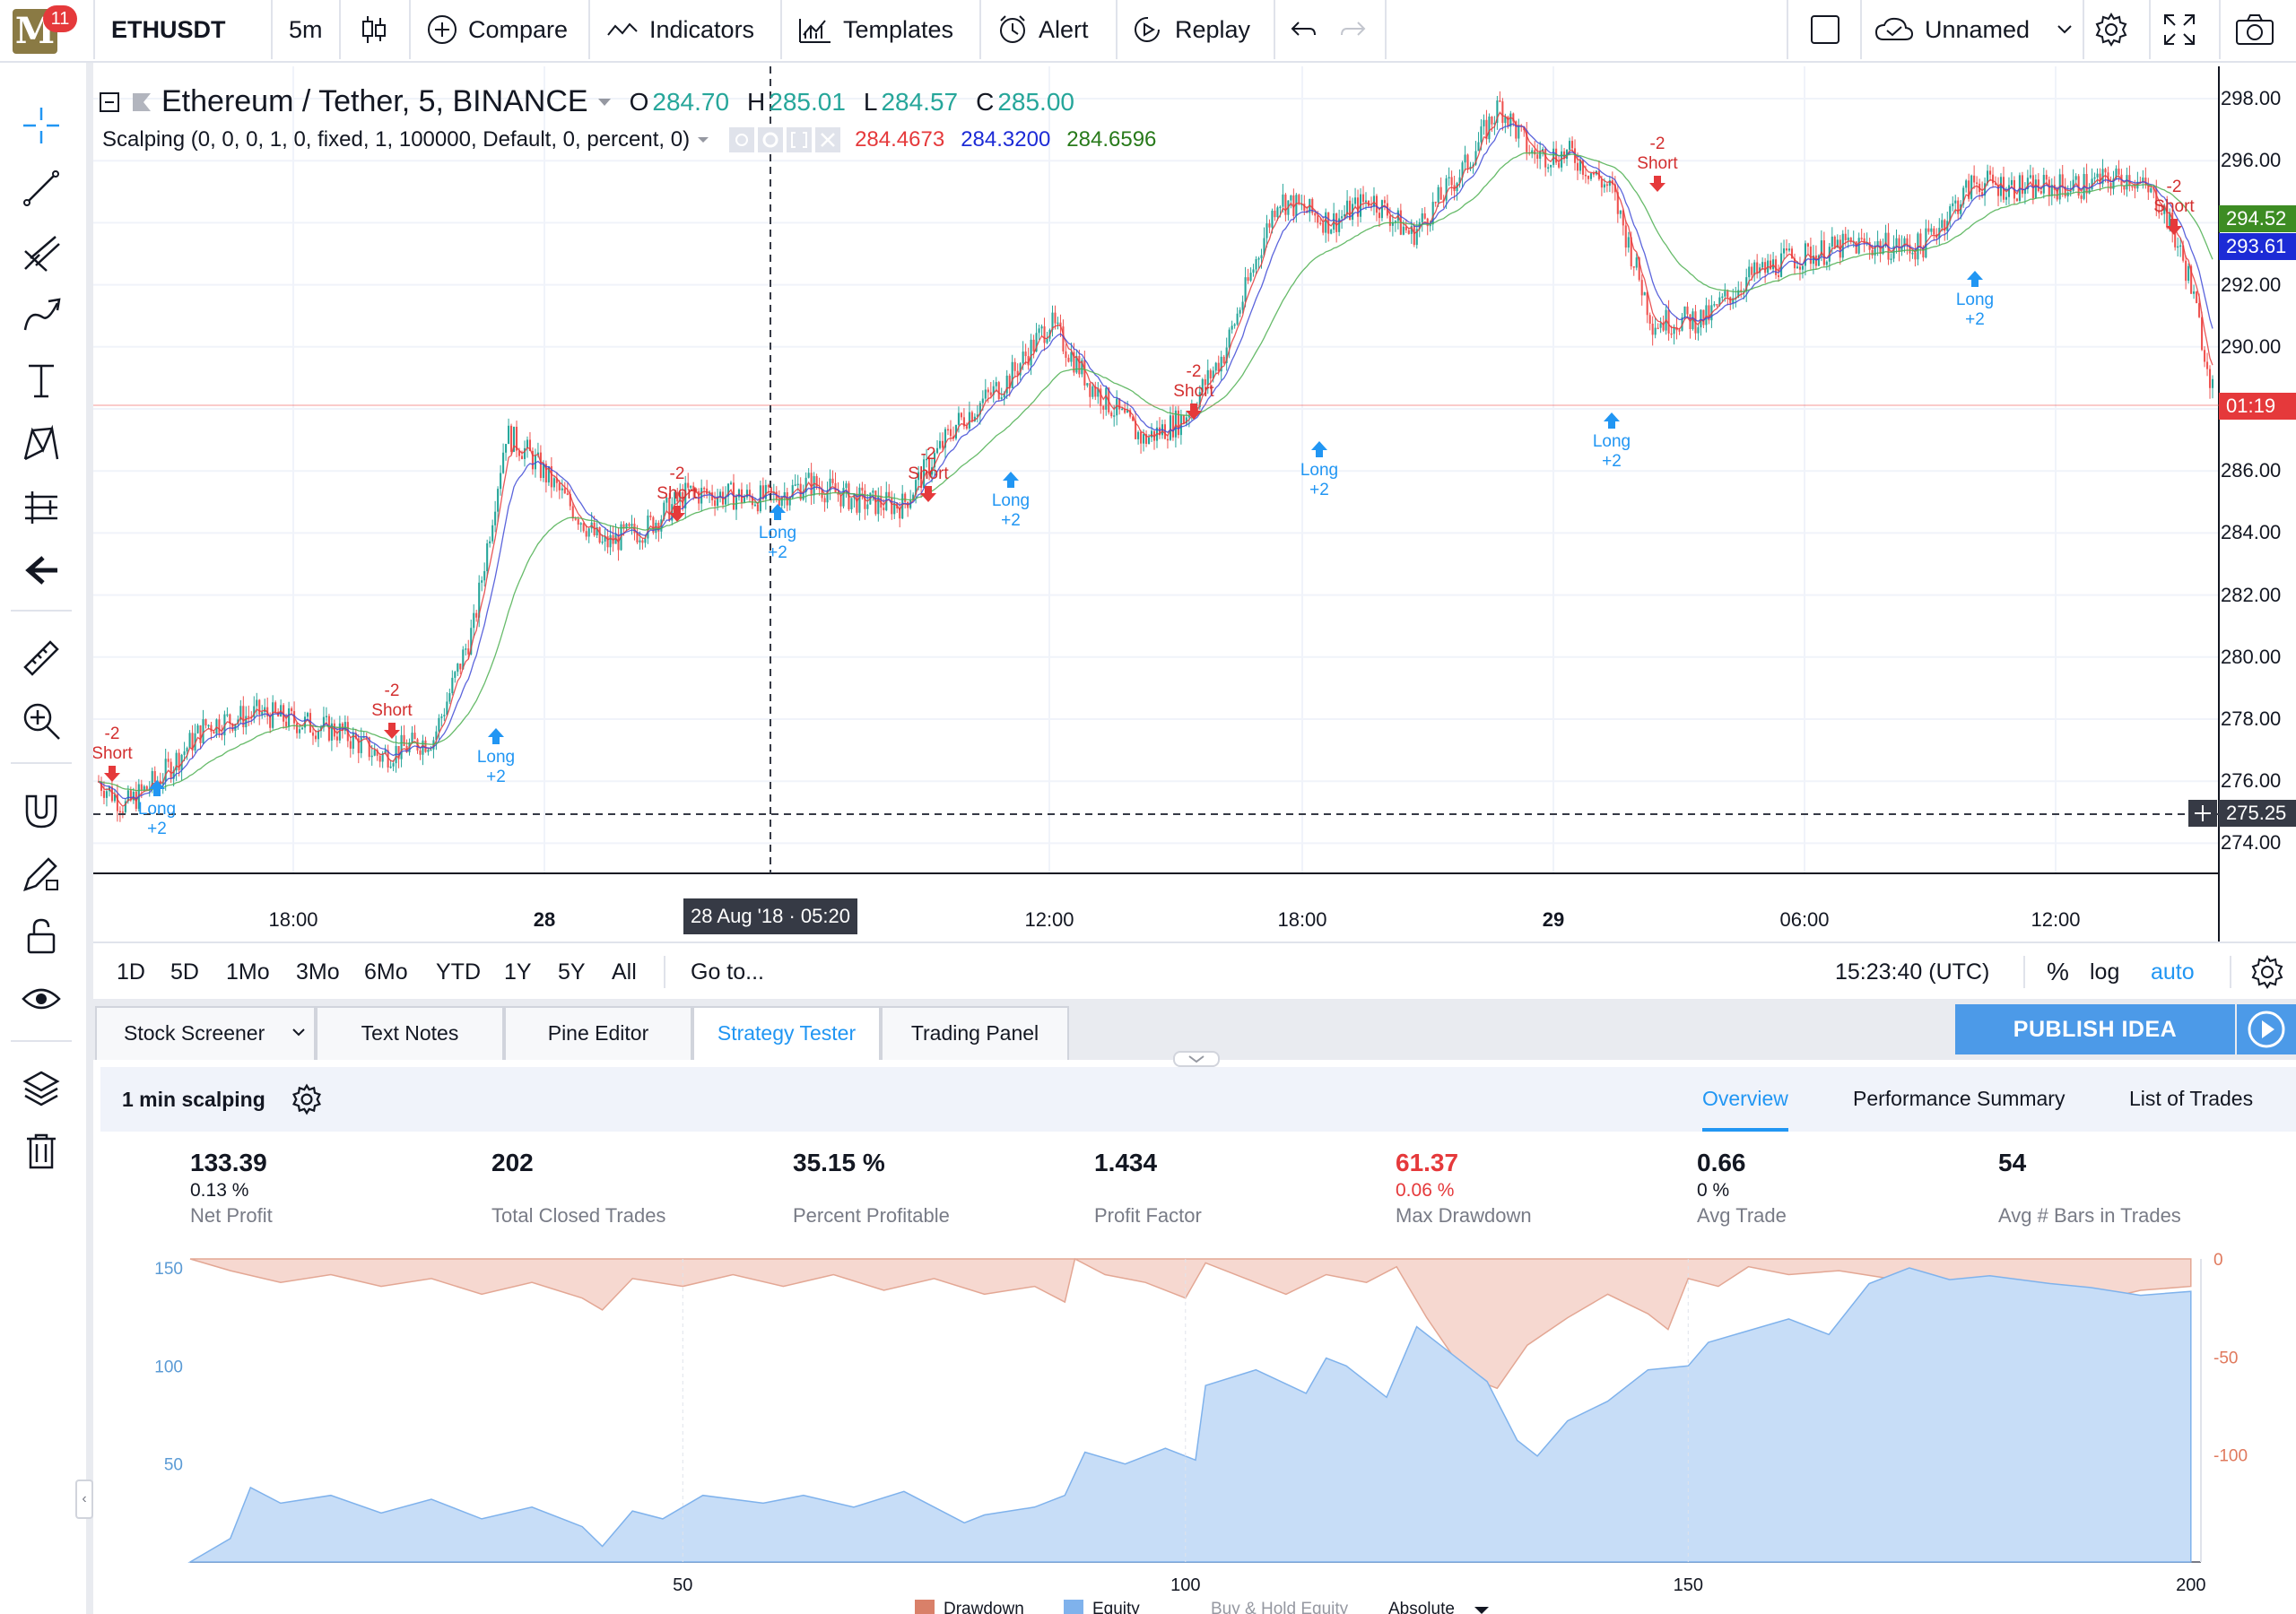  Describe the element at coordinates (975, 1033) in the screenshot. I see `tab-trading-panel: Trading Panel` at that location.